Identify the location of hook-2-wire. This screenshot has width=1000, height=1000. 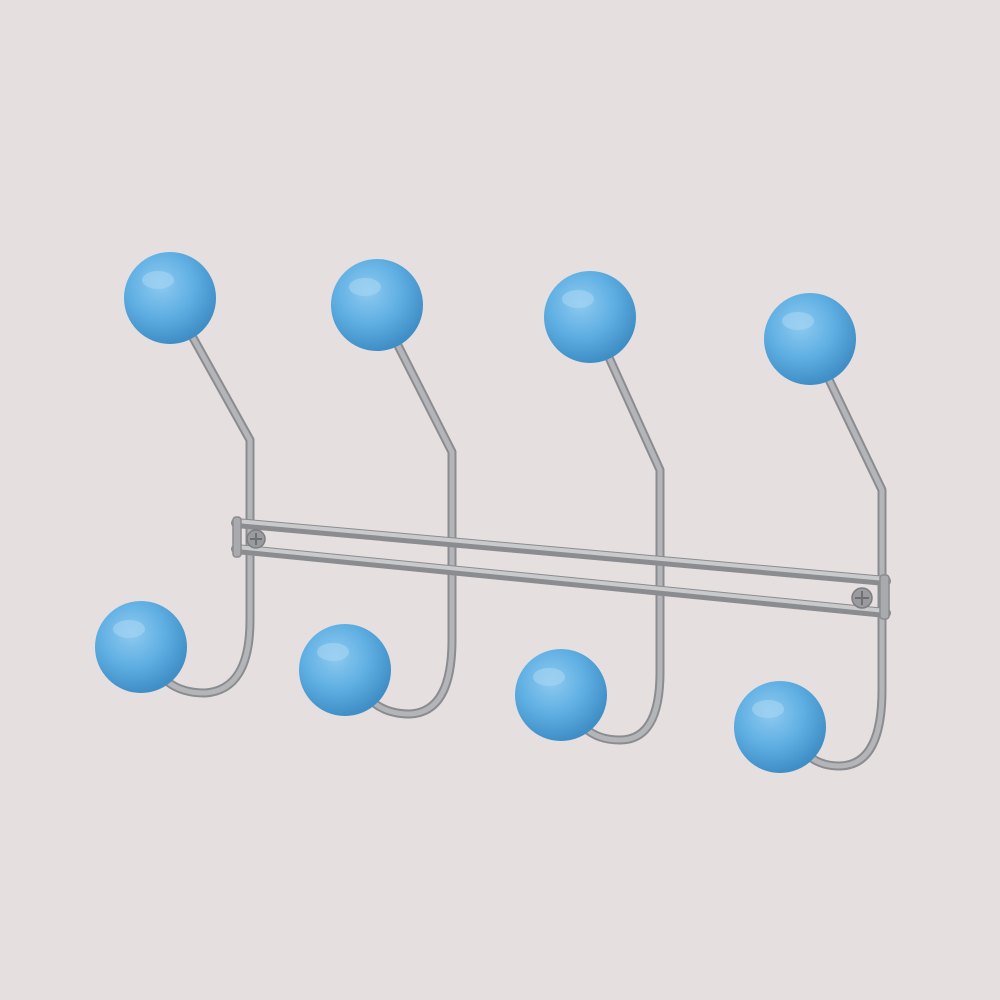
(413, 510).